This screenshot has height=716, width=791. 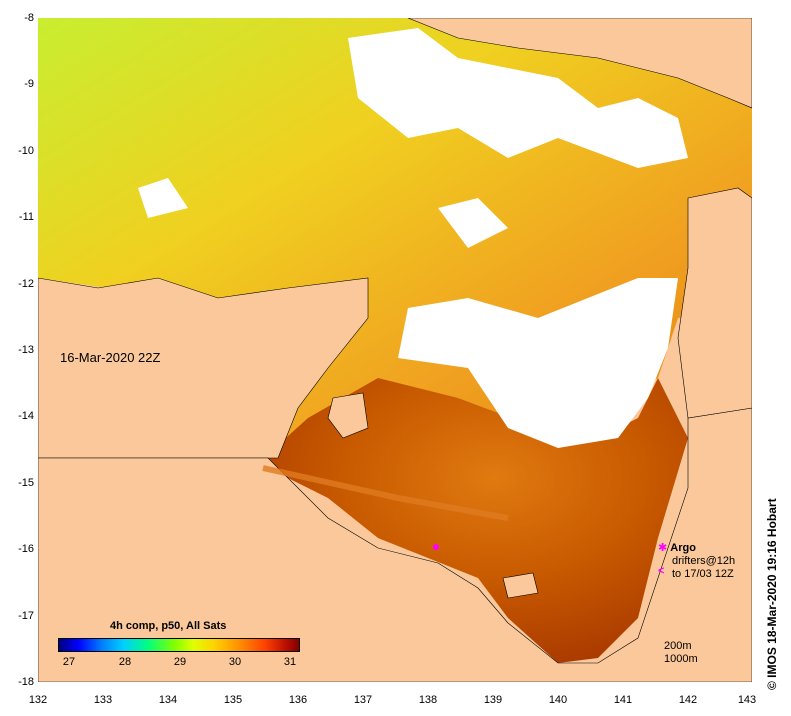 What do you see at coordinates (26, 217) in the screenshot?
I see `y-tick-label: -11` at bounding box center [26, 217].